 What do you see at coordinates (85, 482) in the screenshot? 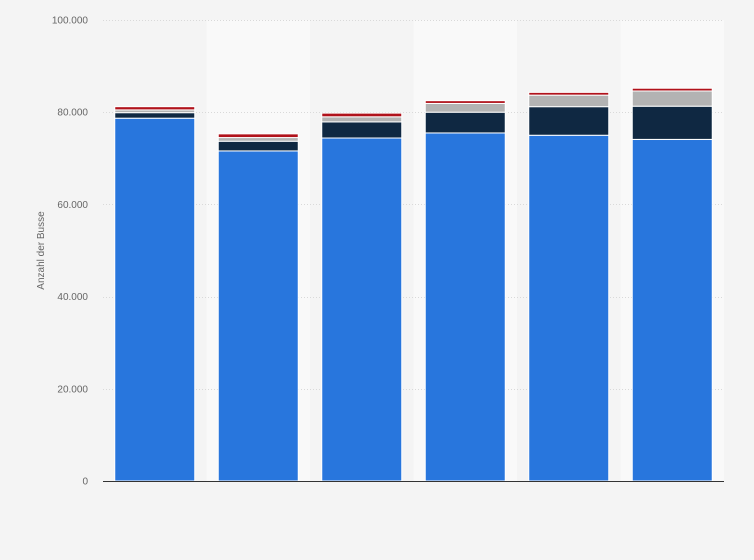
I see `y-tick-label: 0` at bounding box center [85, 482].